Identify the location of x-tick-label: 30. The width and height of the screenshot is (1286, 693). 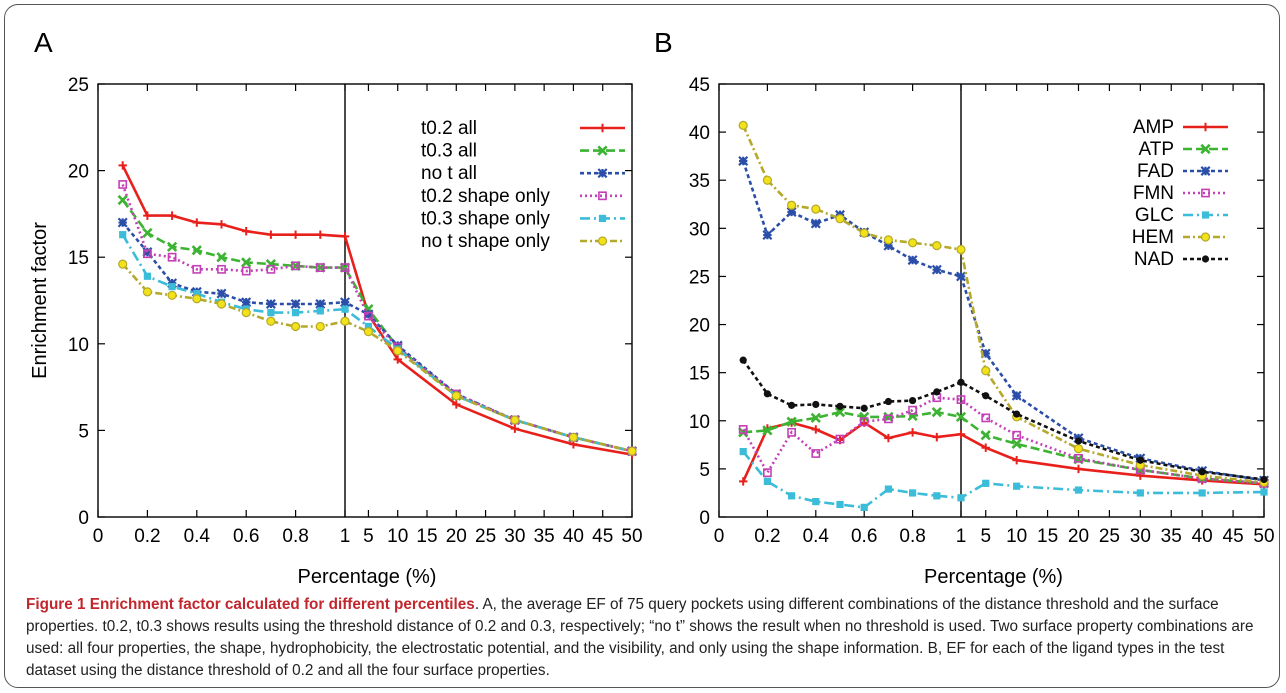
(1140, 536).